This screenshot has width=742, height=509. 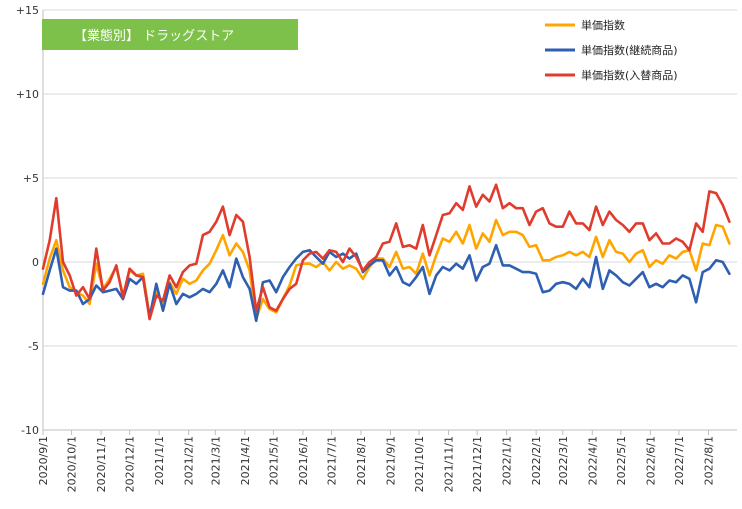 I want to click on chart-title-box: 【業態別】 ドラッグストア, so click(x=170, y=34).